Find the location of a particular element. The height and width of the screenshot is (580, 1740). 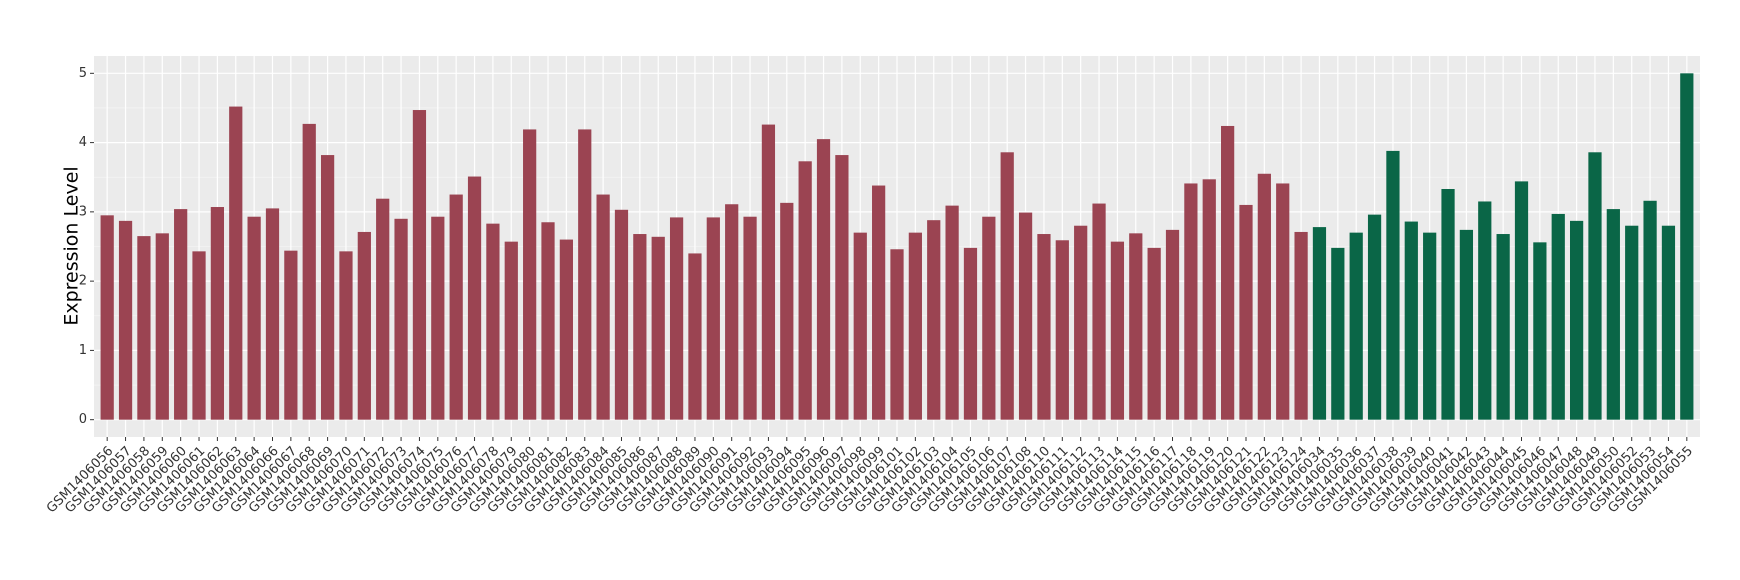

y-tick-label: 3 is located at coordinates (83, 211).